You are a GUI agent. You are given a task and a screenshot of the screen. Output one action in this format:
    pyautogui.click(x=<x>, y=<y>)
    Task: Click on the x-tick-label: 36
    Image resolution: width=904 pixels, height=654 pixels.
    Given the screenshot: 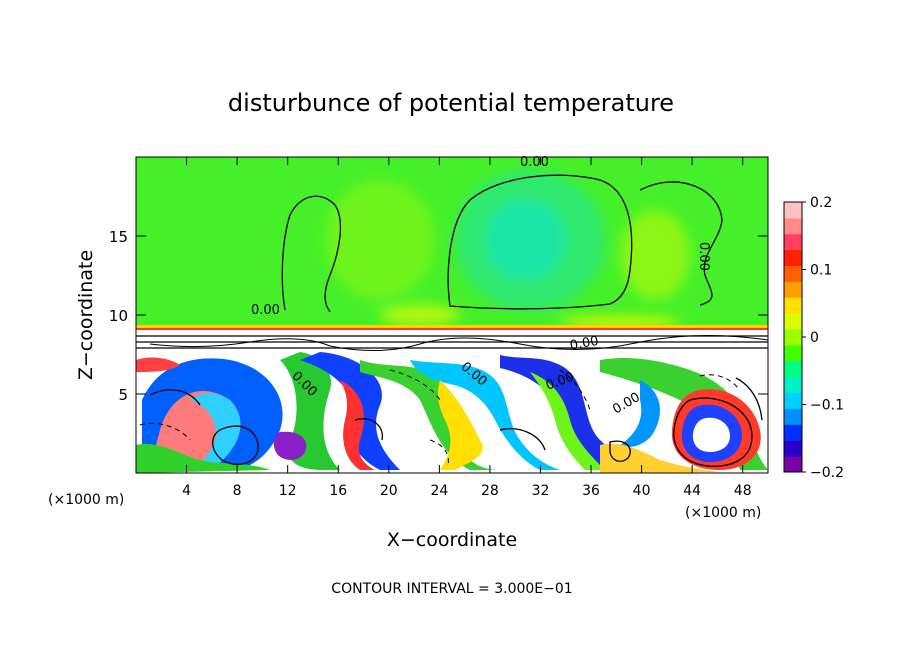 What is the action you would take?
    pyautogui.click(x=591, y=491)
    